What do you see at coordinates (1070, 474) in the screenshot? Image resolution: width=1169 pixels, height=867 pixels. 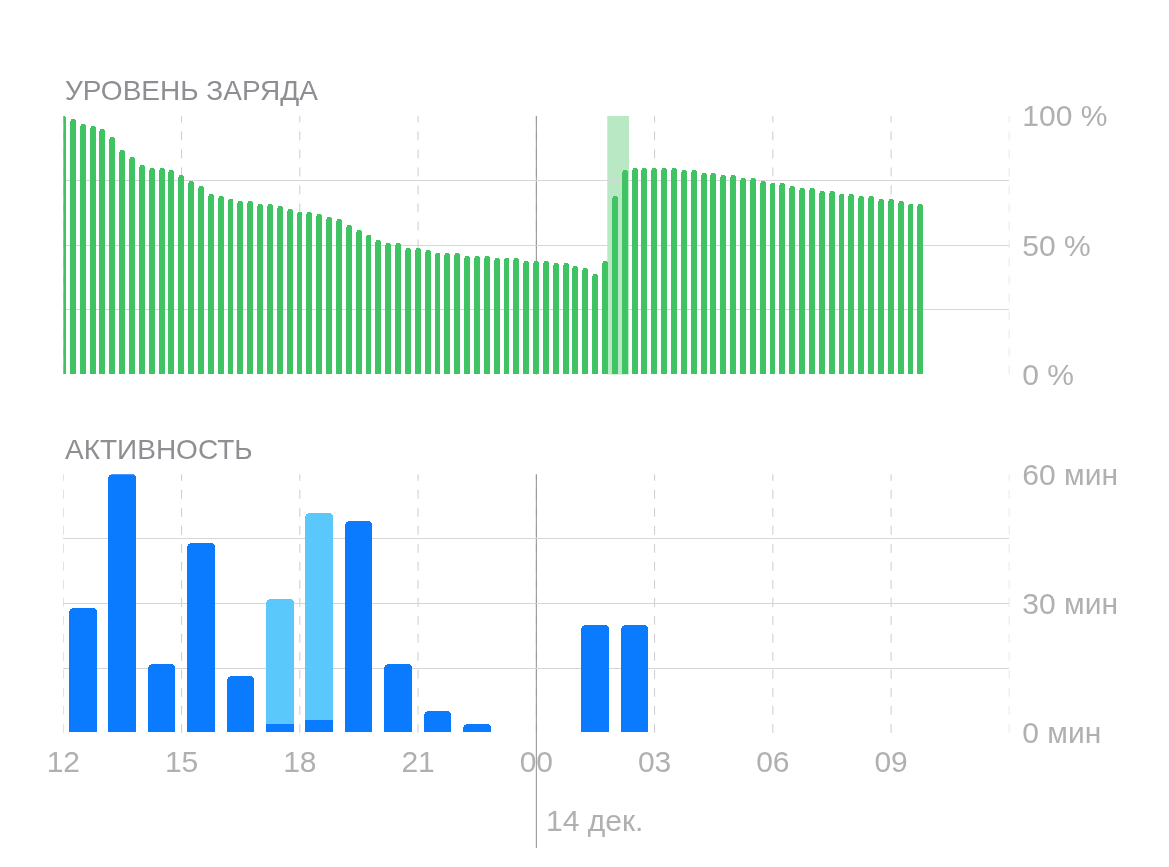 I see `y-tick-label: 60 мин` at bounding box center [1070, 474].